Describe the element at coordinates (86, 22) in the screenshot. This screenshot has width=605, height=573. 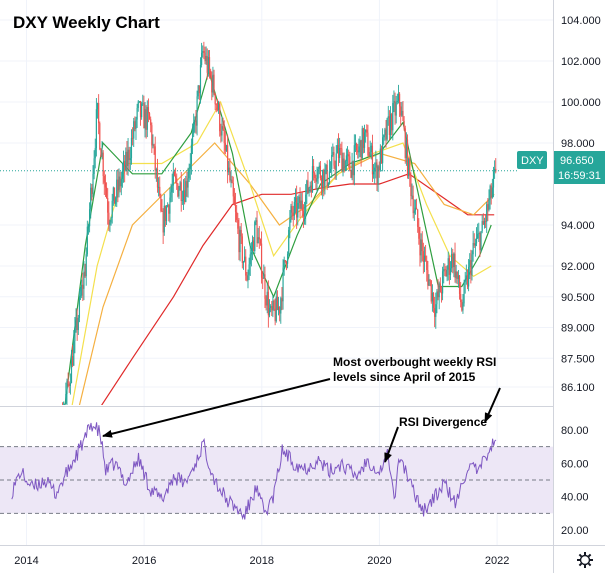
I see `chart-title: DXY Weekly Chart` at that location.